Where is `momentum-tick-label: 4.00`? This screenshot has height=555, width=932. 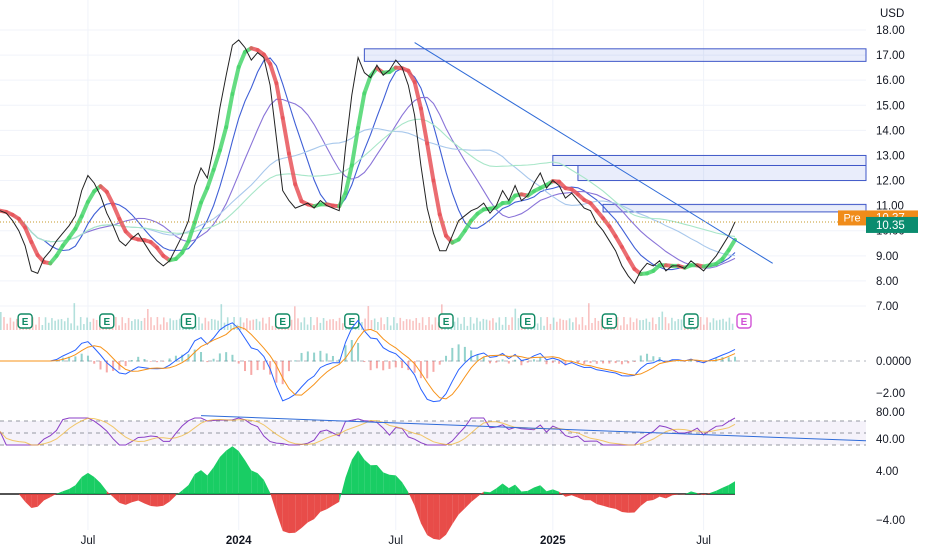
momentum-tick-label: 4.00 is located at coordinates (887, 472).